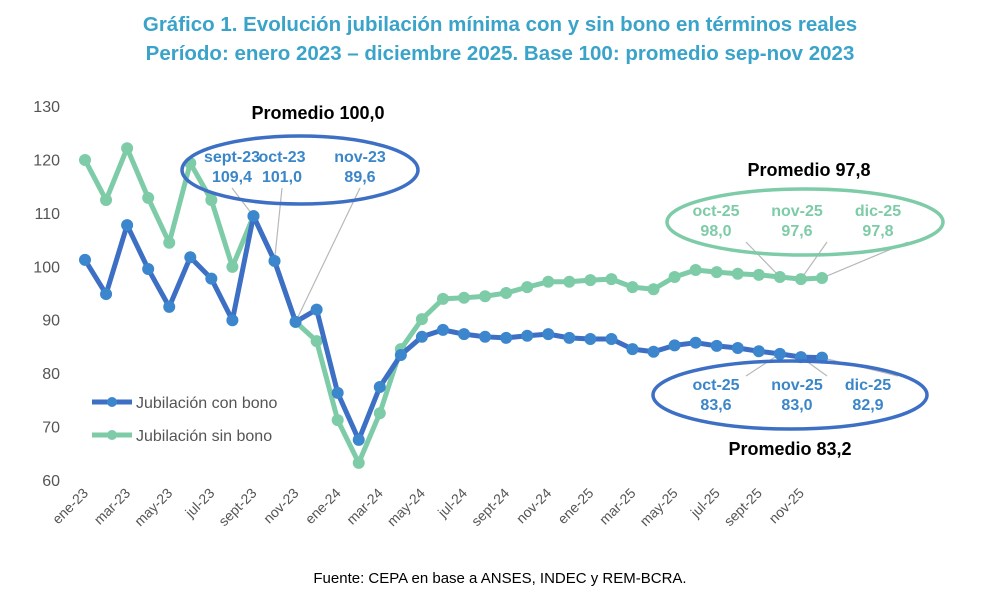  Describe the element at coordinates (786, 506) in the screenshot. I see `x-tick-label: nov-25` at that location.